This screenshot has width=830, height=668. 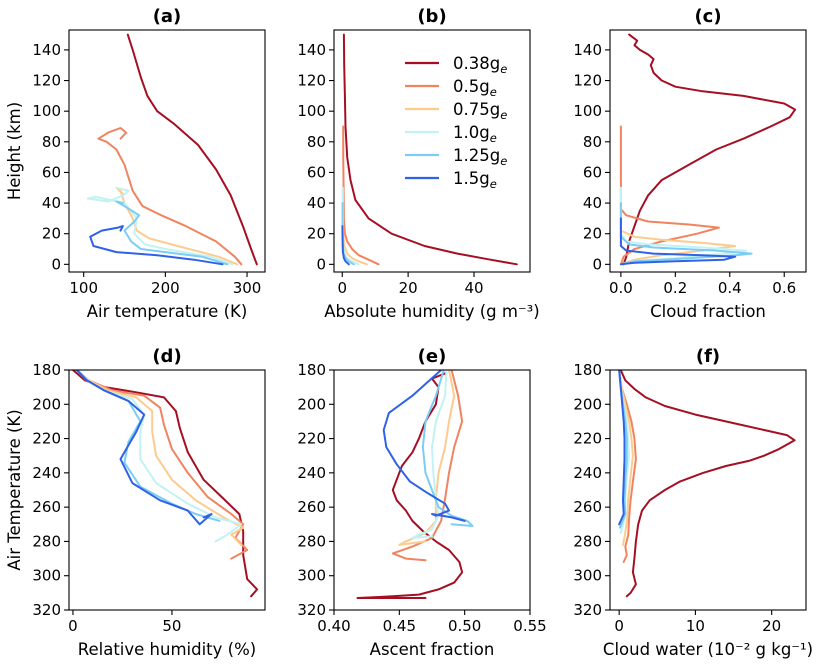 What do you see at coordinates (695, 626) in the screenshot?
I see `x-tick-label: 10` at bounding box center [695, 626].